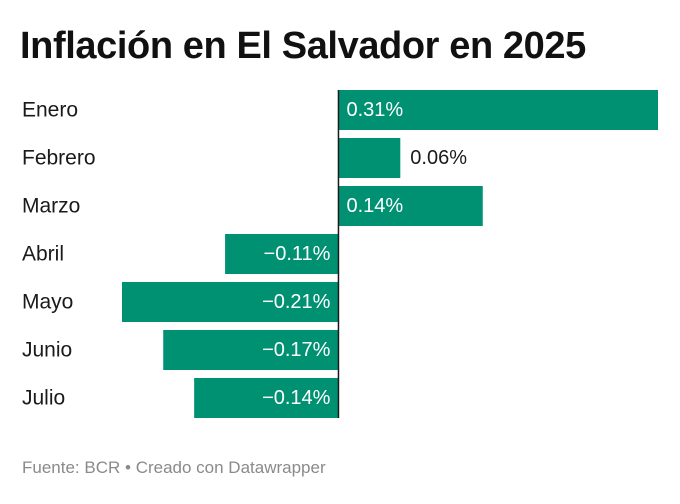 This screenshot has width=680, height=504. What do you see at coordinates (43, 398) in the screenshot?
I see `category-label-julio: Julio` at bounding box center [43, 398].